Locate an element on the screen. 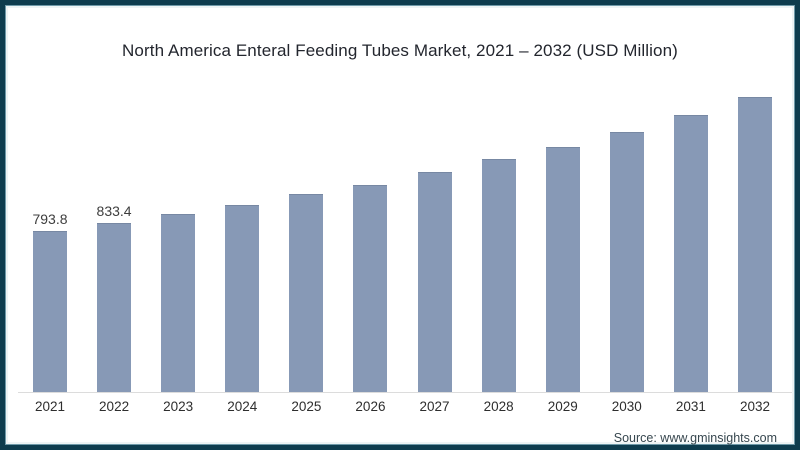 The width and height of the screenshot is (800, 455). source-text: Source: www.gminsights.com is located at coordinates (695, 438).